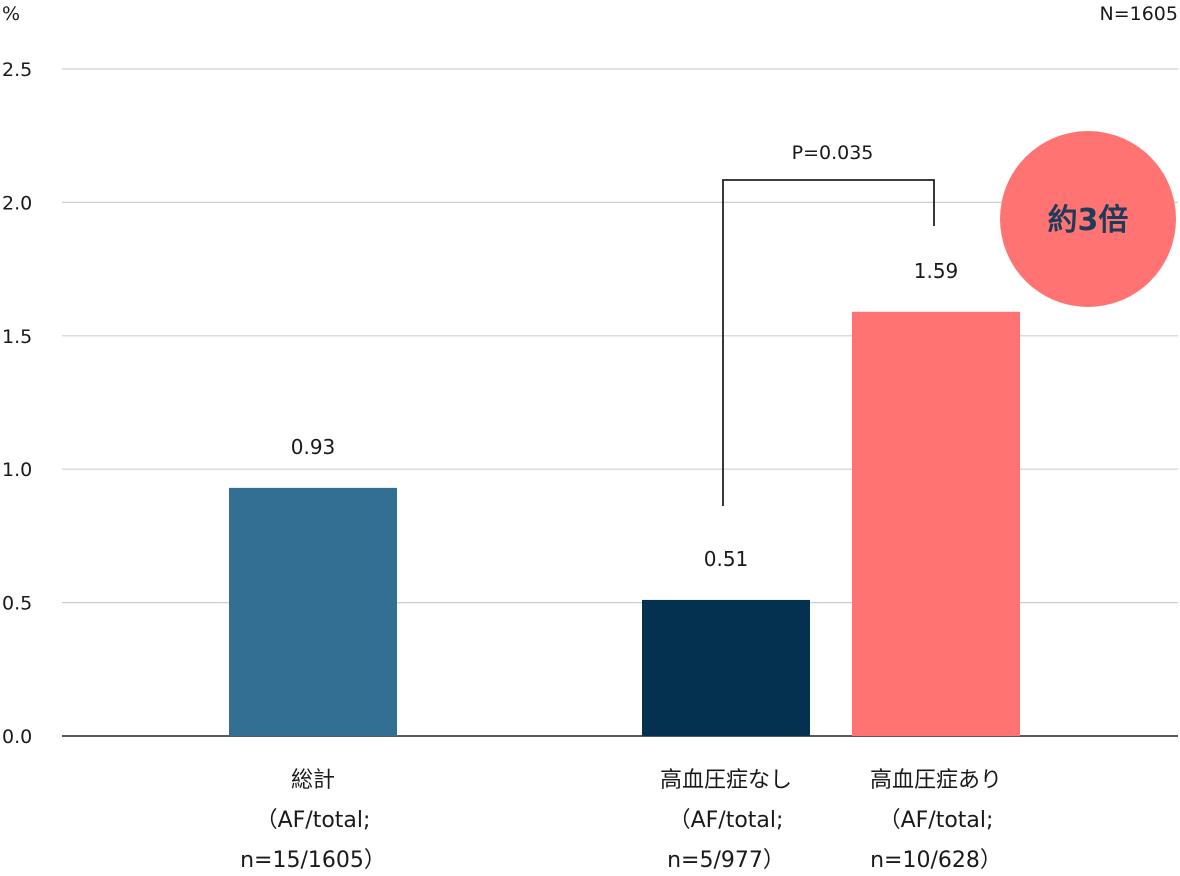 This screenshot has height=876, width=1180. I want to click on category-label-line: n=10/628）, so click(936, 860).